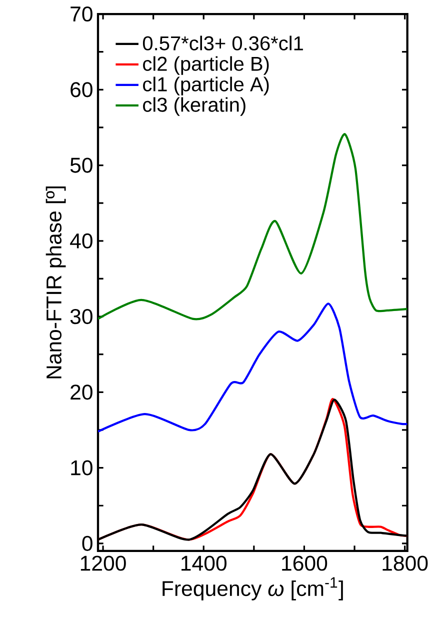 The height and width of the screenshot is (624, 435). Describe the element at coordinates (81, 240) in the screenshot. I see `y-tick-label: 40` at that location.